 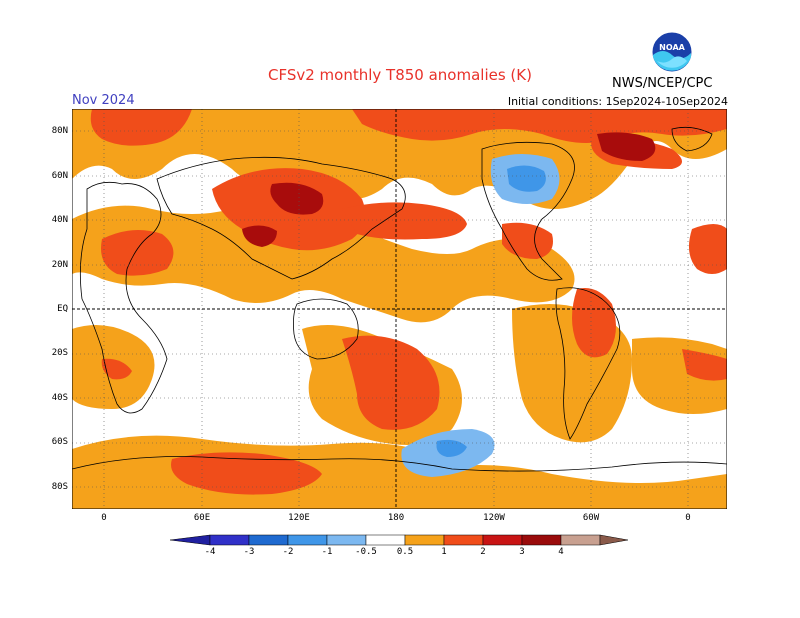 What do you see at coordinates (299, 518) in the screenshot?
I see `lon-label: 120E` at bounding box center [299, 518].